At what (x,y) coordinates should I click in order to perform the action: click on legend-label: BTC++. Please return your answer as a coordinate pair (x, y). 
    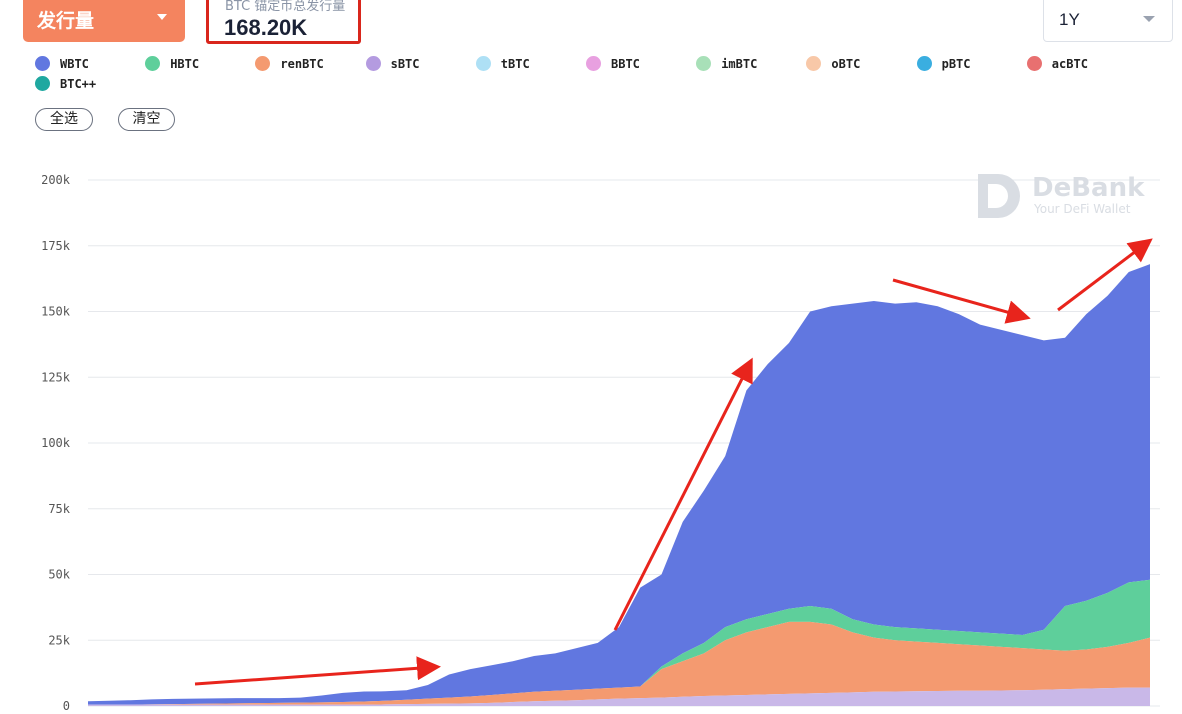
    Looking at the image, I should click on (78, 83).